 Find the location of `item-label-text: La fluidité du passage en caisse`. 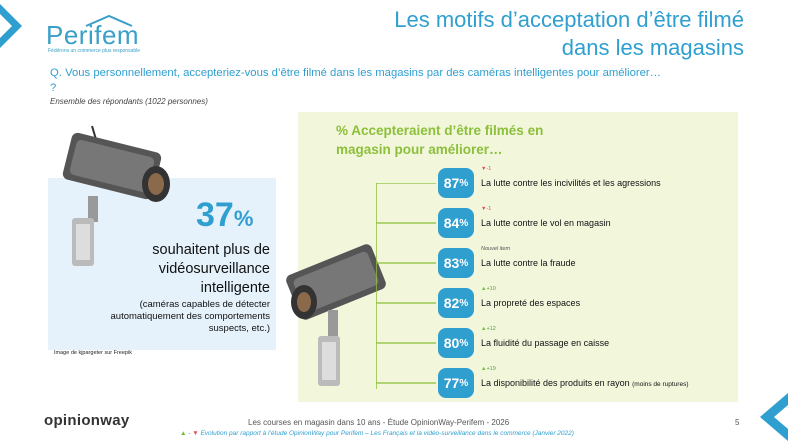

item-label-text: La fluidité du passage en caisse is located at coordinates (545, 343).